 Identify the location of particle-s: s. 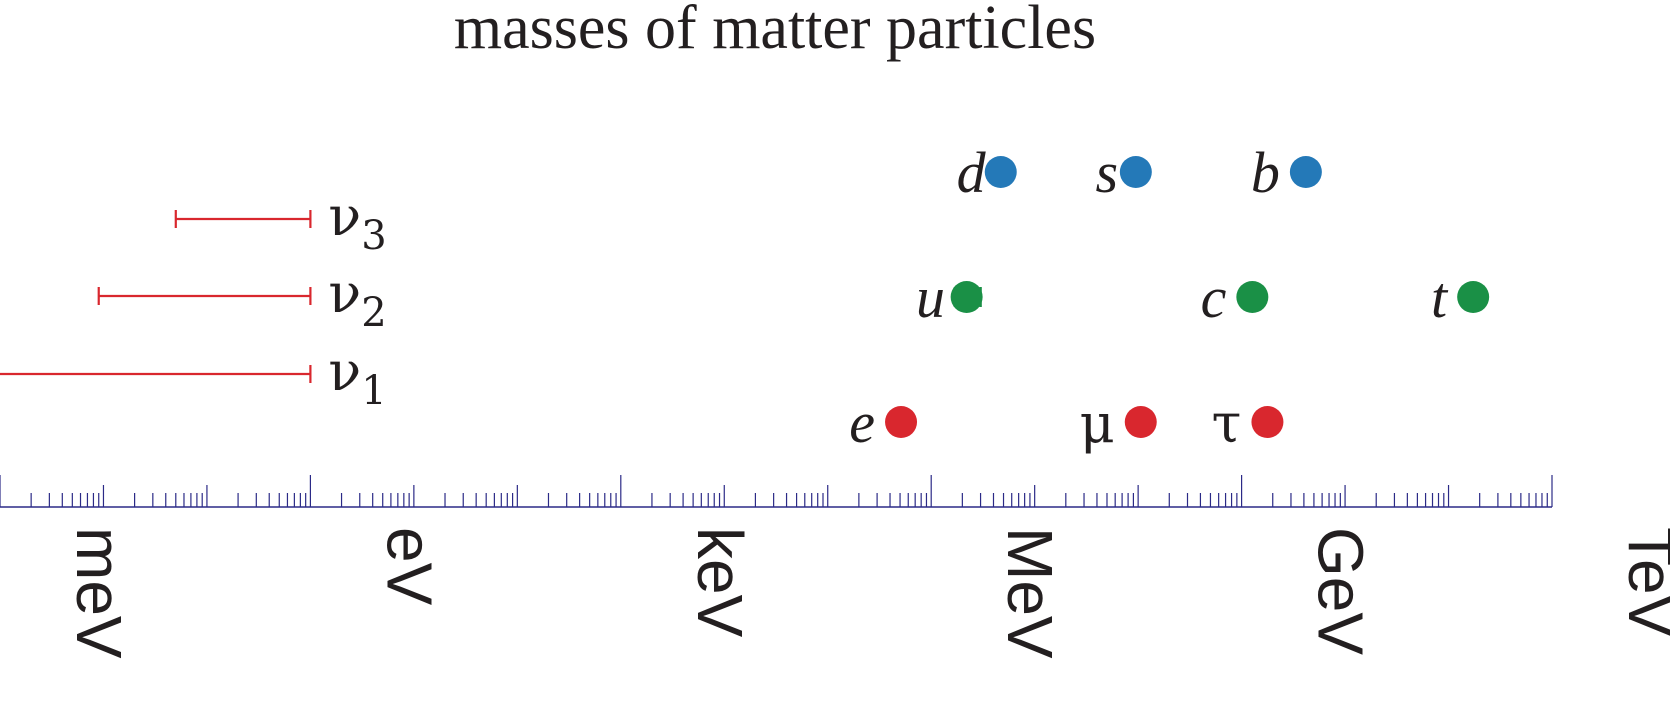
(1124, 172).